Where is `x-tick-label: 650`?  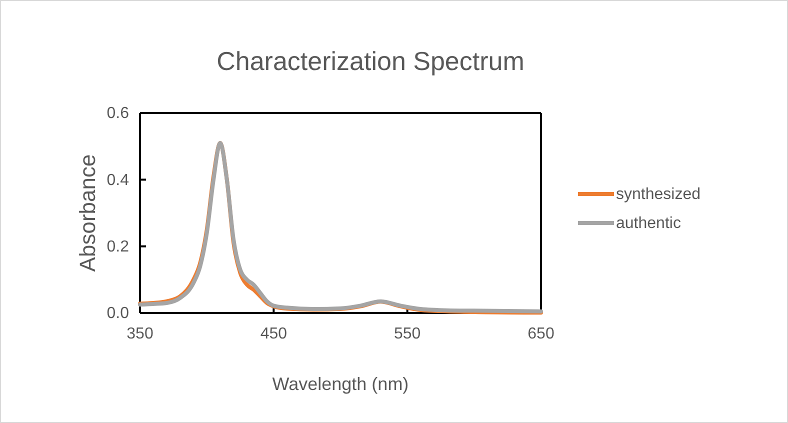 x-tick-label: 650 is located at coordinates (541, 333).